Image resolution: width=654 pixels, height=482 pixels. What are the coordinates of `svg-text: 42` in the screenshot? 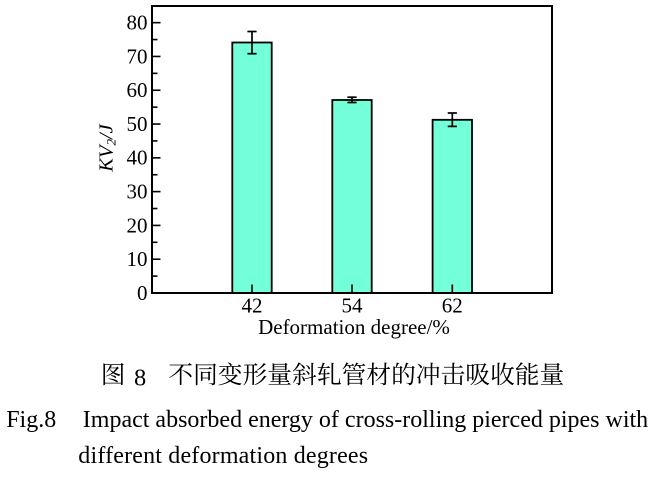 It's located at (252, 306).